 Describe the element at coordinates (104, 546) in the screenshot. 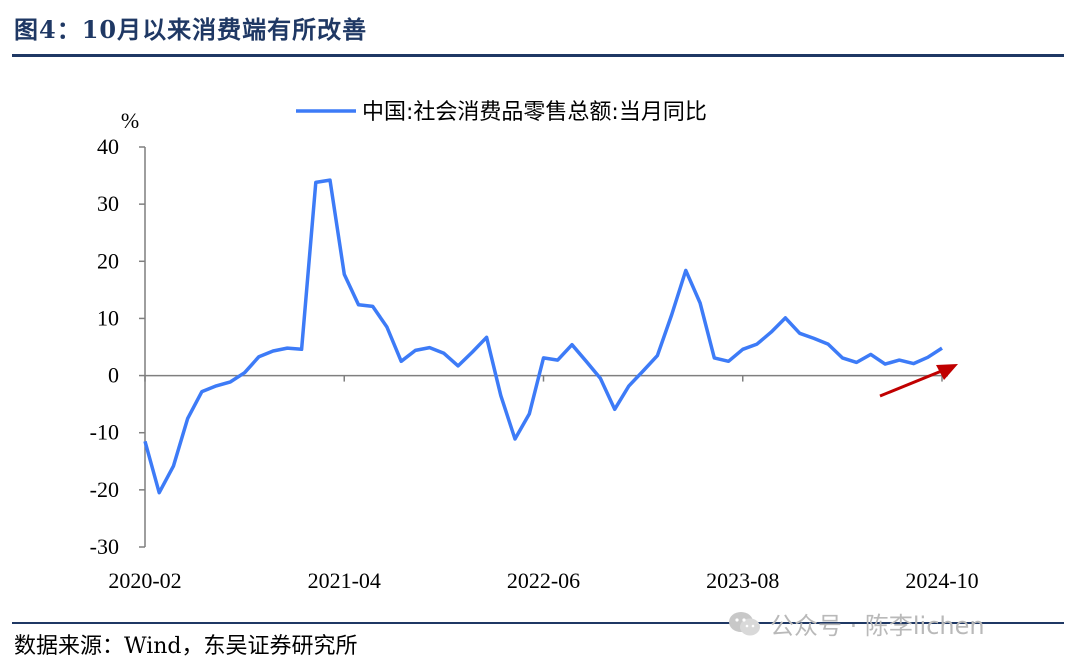

I see `y-tick-label: -30` at that location.